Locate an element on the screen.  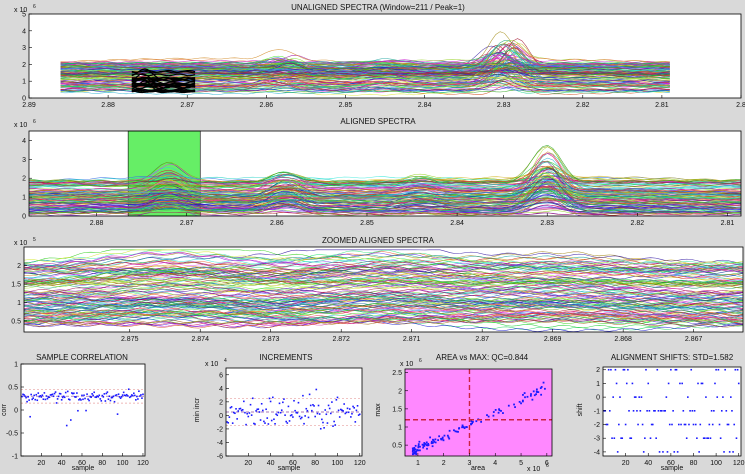
xlabel-shifts: sample is located at coordinates (672, 468).